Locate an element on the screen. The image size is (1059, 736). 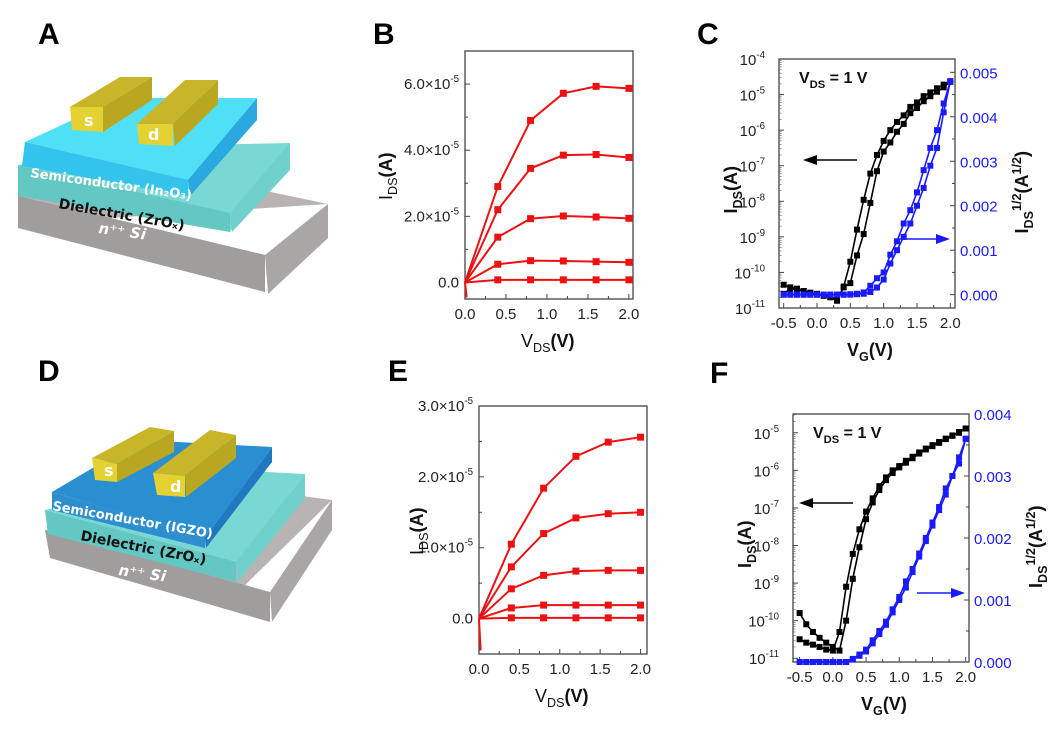
y-tick-label: 3.0×10⁻⁵ is located at coordinates (446, 405).